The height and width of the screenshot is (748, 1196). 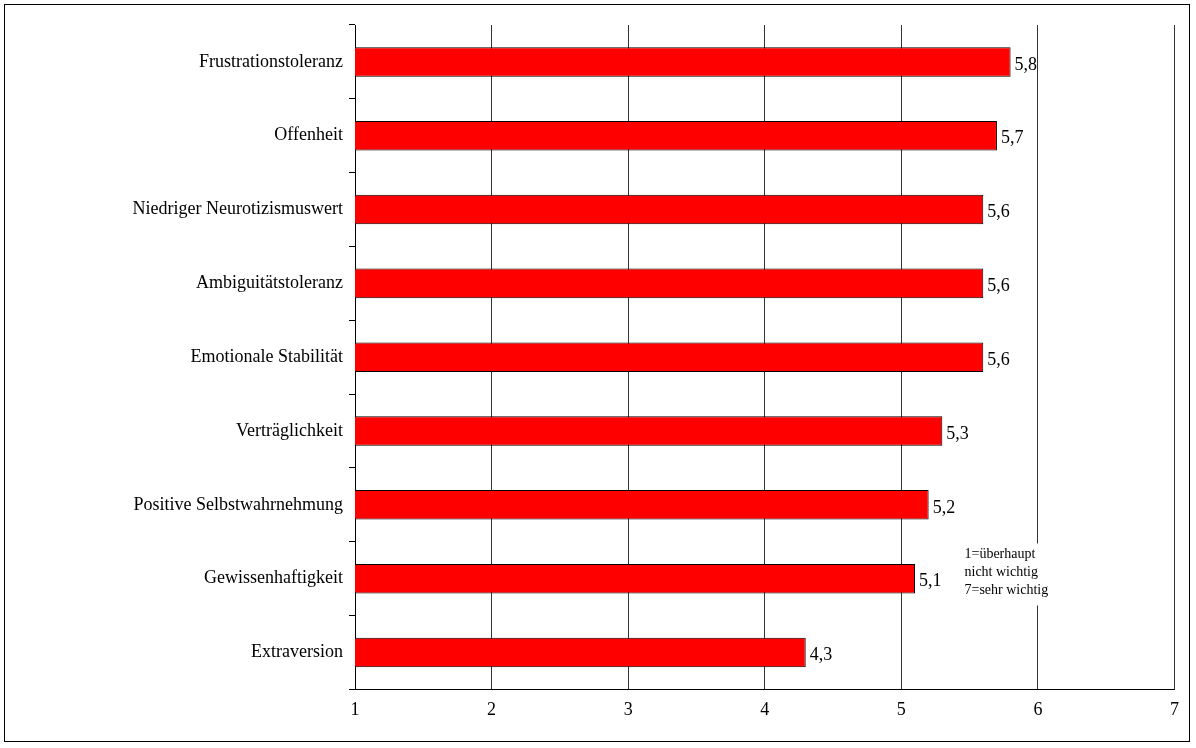 I want to click on x-tick-label: 7, so click(x=1174, y=708).